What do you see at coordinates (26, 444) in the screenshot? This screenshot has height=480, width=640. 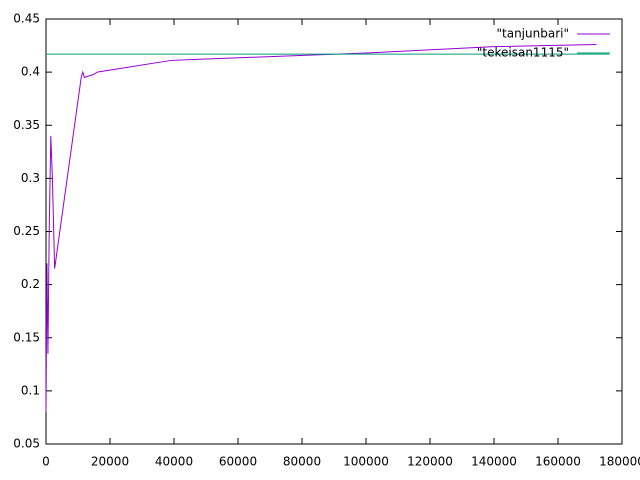 I see `y-tick-label: 0.05` at bounding box center [26, 444].